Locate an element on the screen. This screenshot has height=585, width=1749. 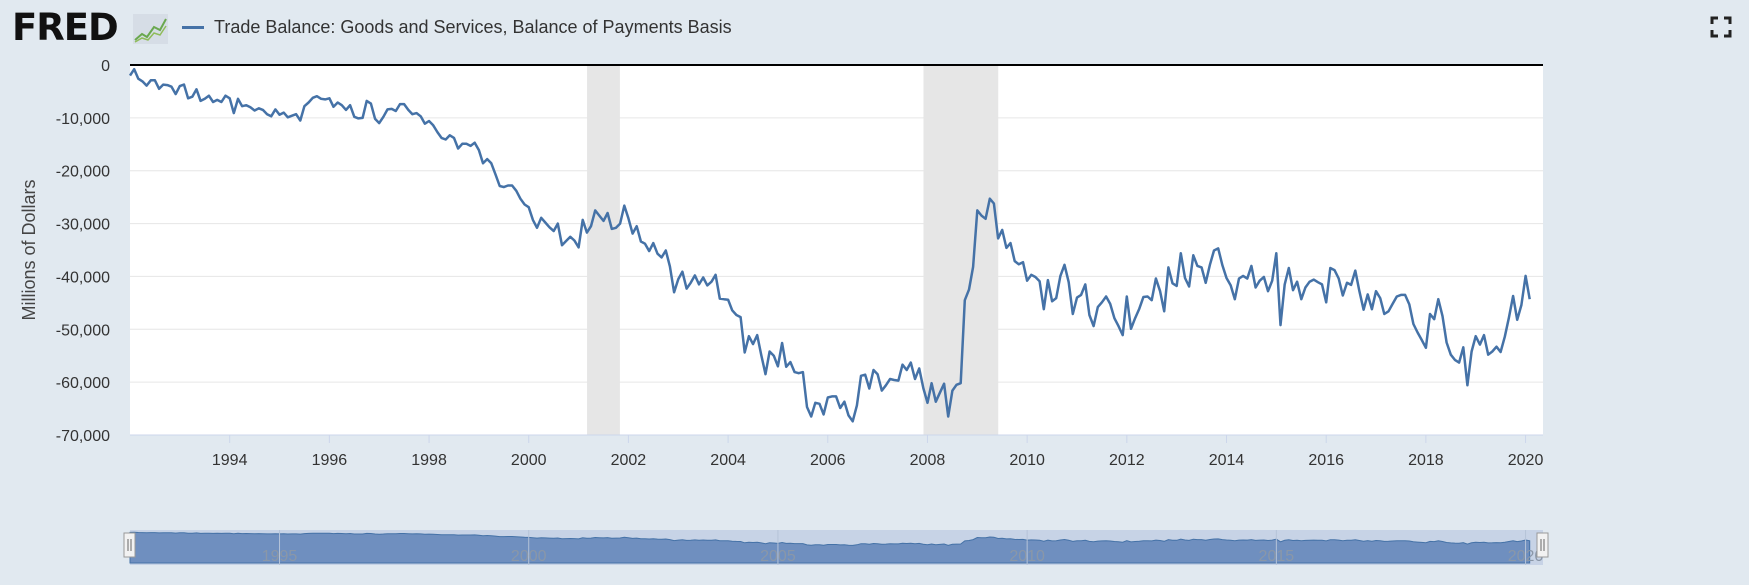
y-tick-label: -20,000 is located at coordinates (83, 172).